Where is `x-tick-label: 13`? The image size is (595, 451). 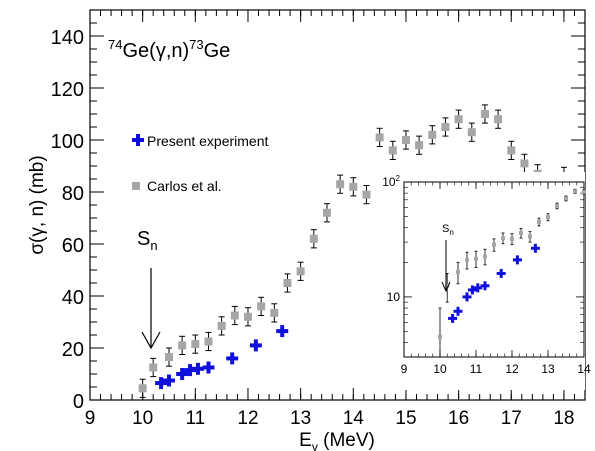 x-tick-label: 13 is located at coordinates (300, 418).